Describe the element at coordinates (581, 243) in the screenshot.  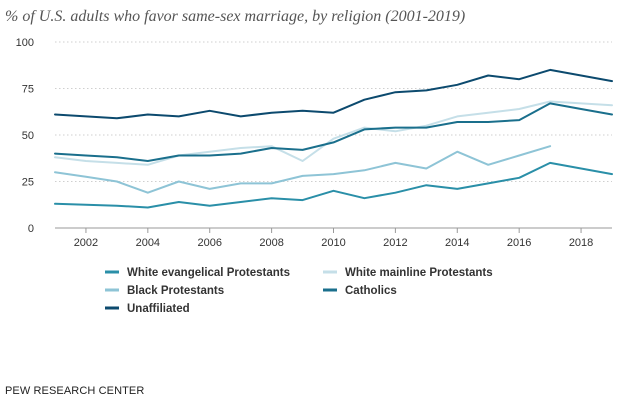
I see `x-tick-label: 2018` at that location.